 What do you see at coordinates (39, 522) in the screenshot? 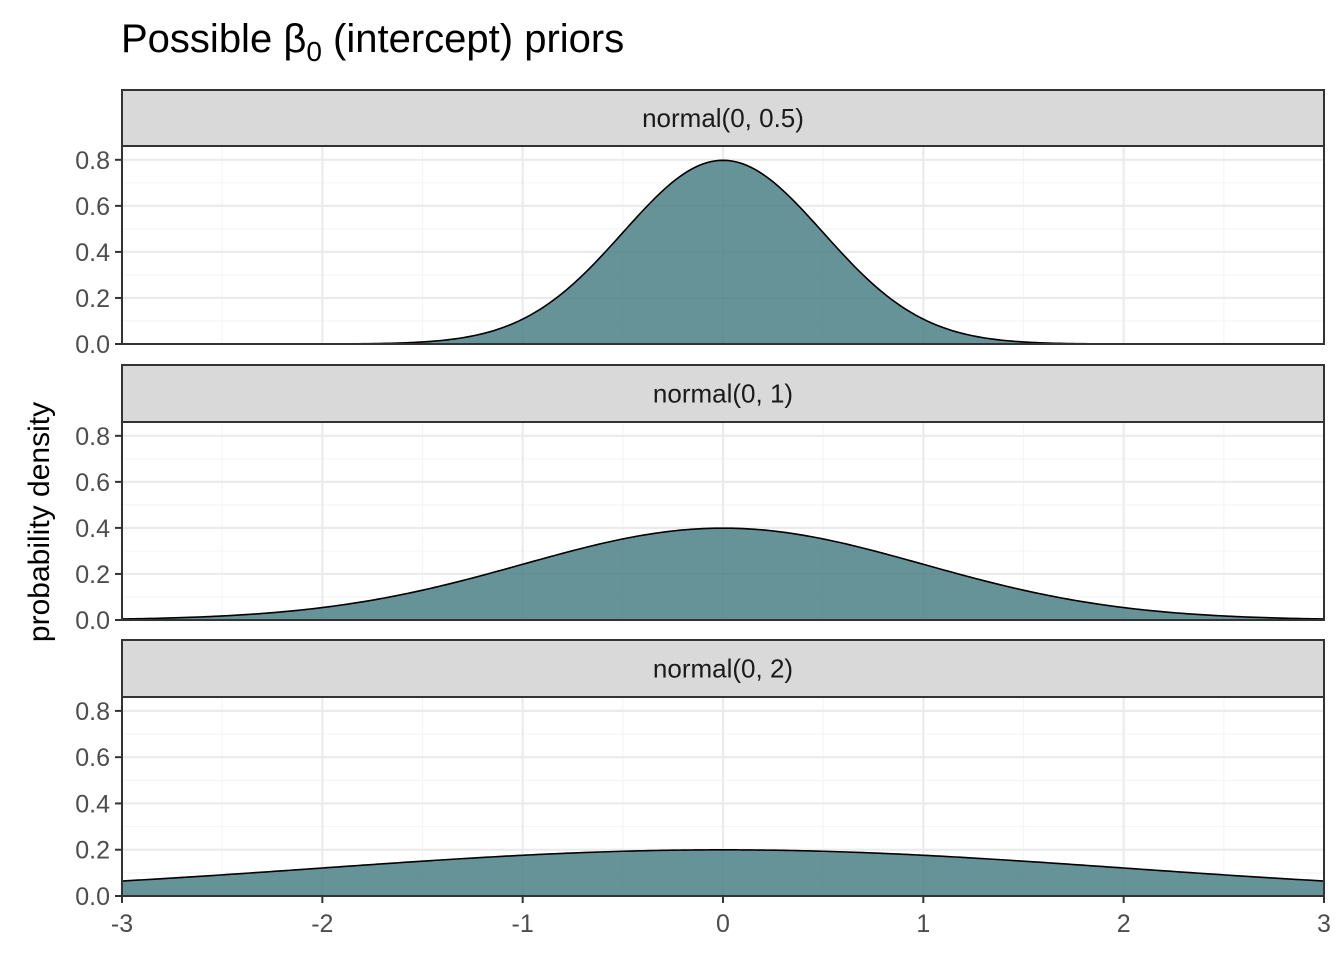
I see `y-axis-title: probability density` at bounding box center [39, 522].